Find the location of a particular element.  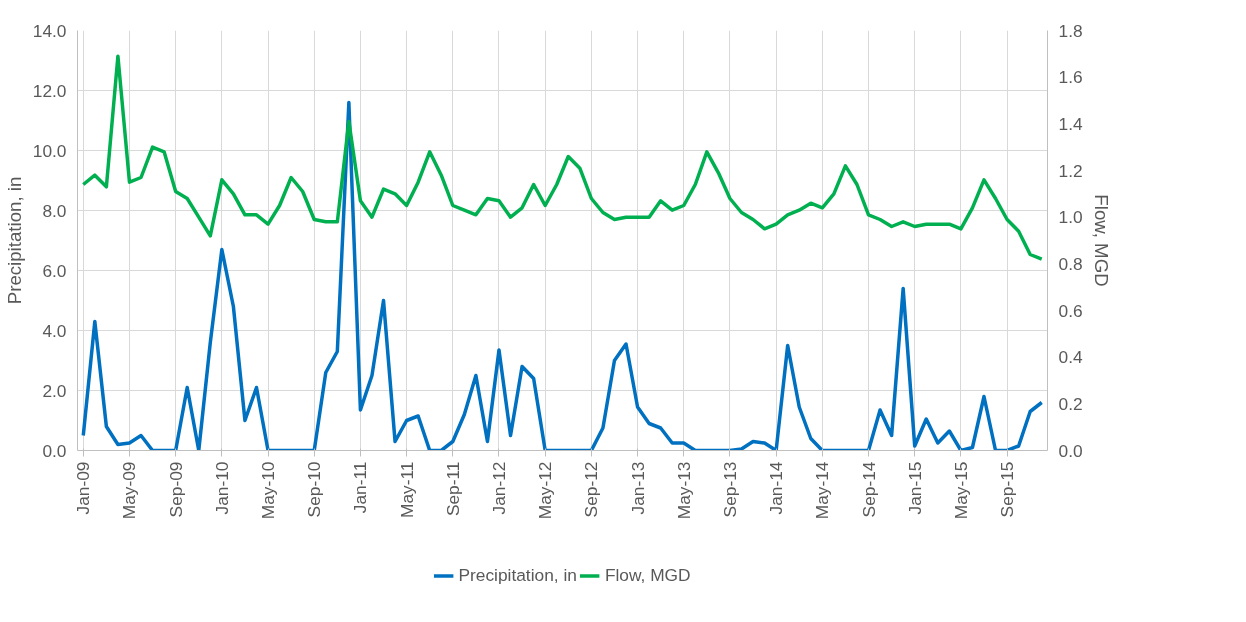

y-tick-label: 2.0 is located at coordinates (54, 390).